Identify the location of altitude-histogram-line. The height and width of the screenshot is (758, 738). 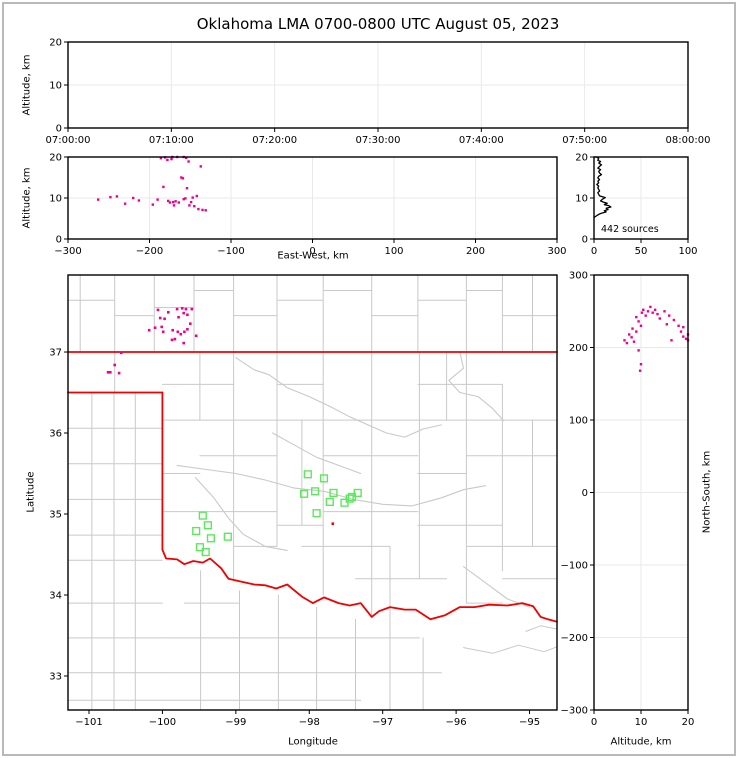
(602, 187).